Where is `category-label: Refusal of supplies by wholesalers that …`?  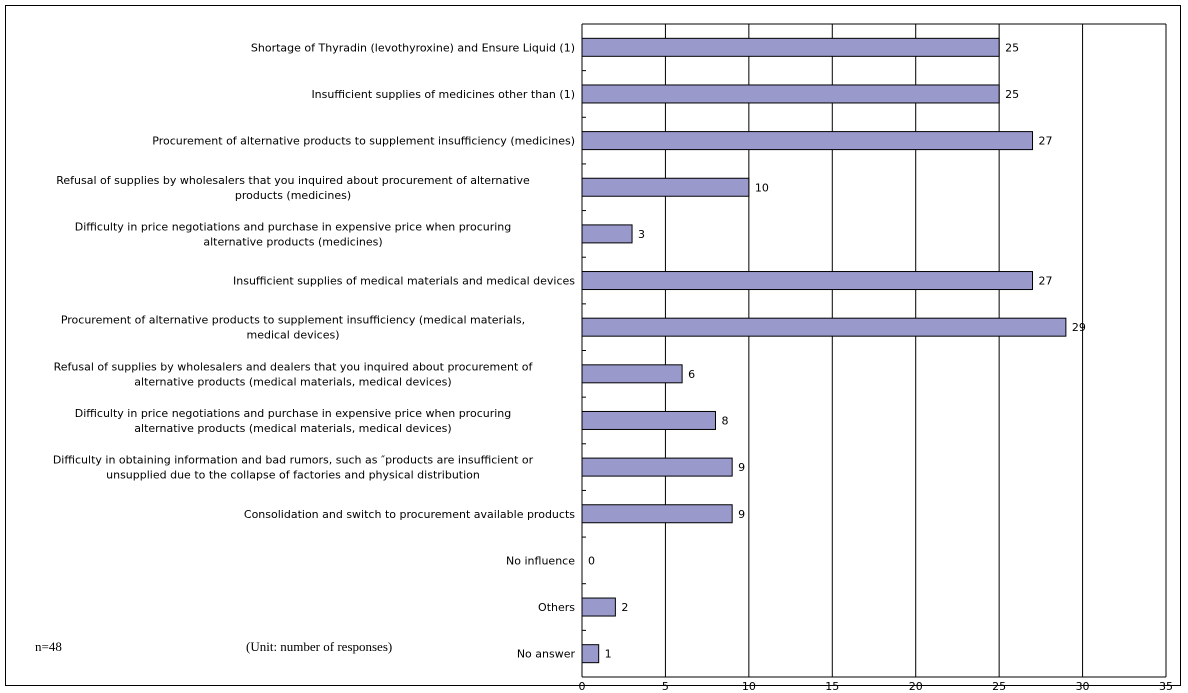
category-label: Refusal of supplies by wholesalers that … is located at coordinates (293, 188).